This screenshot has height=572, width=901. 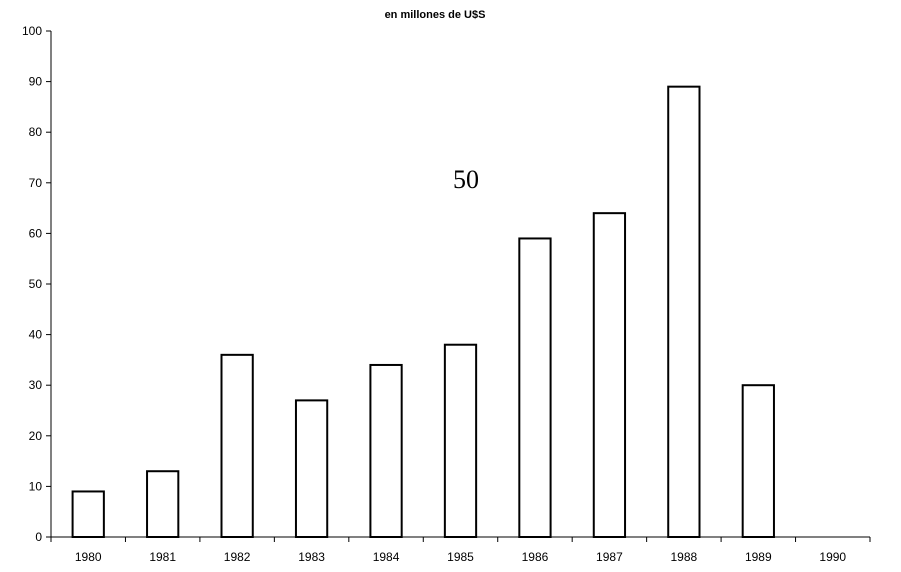 I want to click on y-axis-ticks: 0 10 20 30 40 50 60 70 80 90 100, so click(x=36, y=284).